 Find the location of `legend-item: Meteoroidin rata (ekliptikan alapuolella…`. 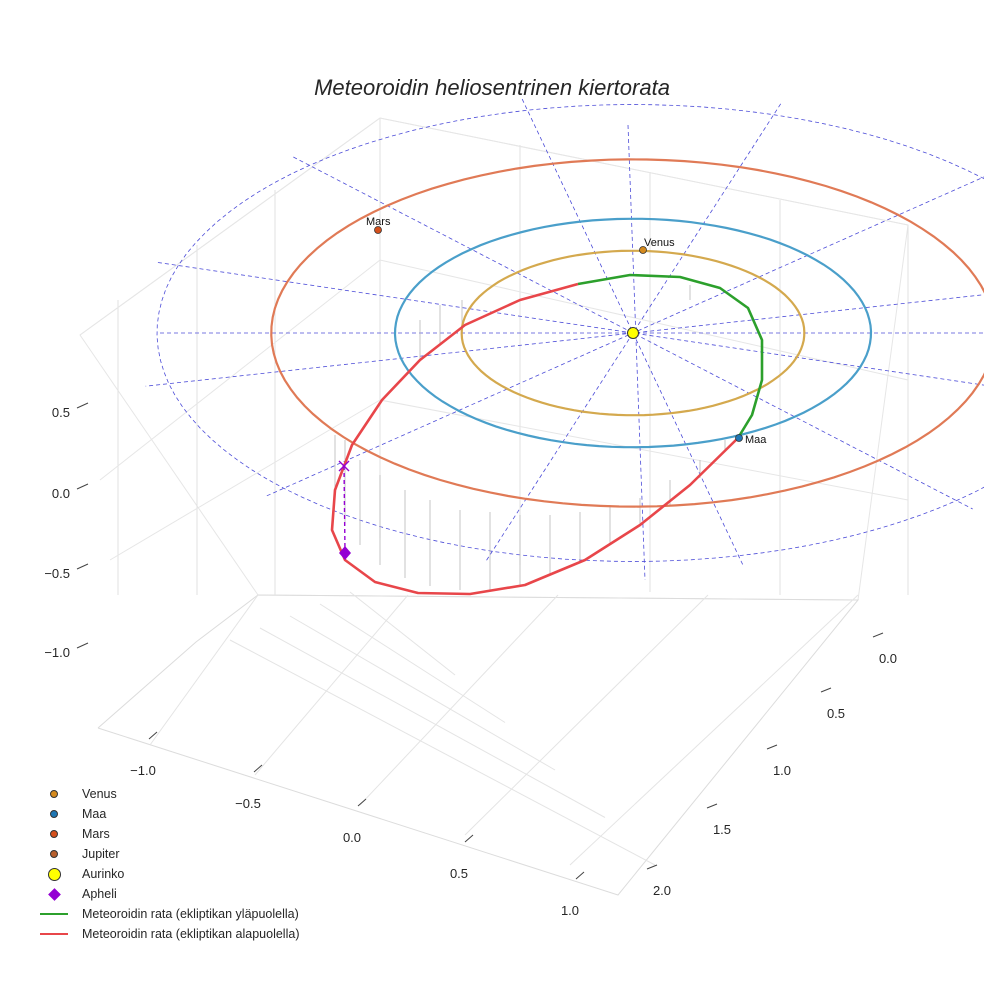

legend-item: Meteoroidin rata (ekliptikan alapuolella… is located at coordinates (166, 934).